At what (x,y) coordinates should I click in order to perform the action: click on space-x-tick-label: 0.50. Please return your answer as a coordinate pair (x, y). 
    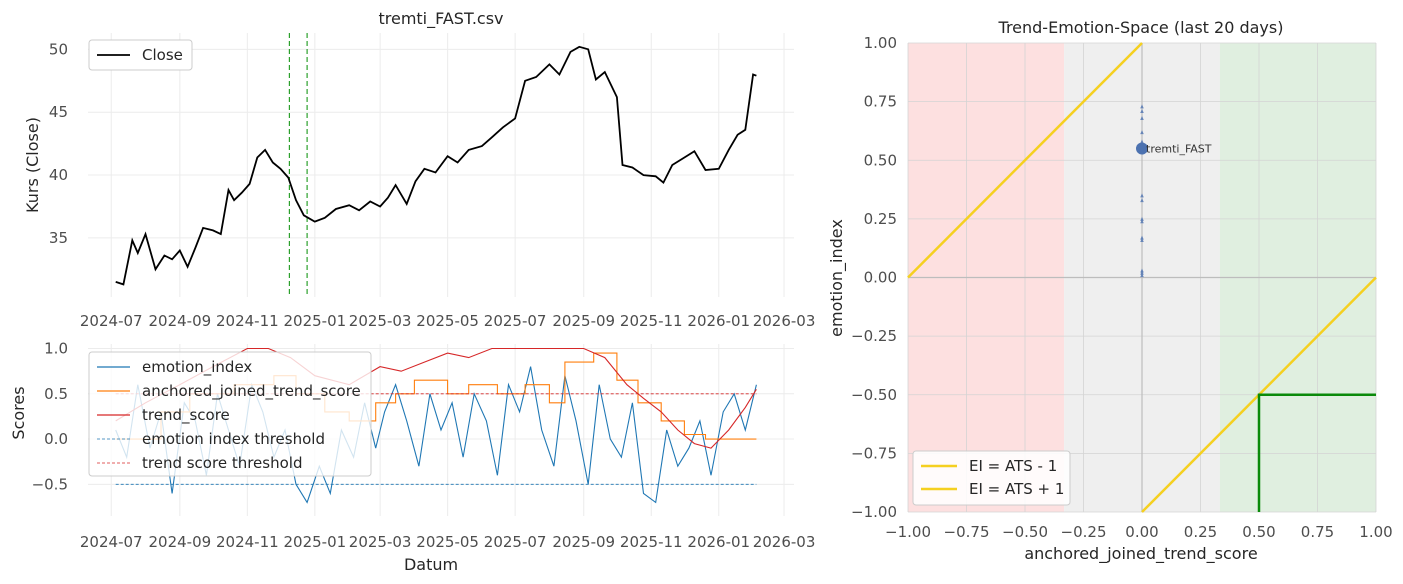
    Looking at the image, I should click on (1258, 532).